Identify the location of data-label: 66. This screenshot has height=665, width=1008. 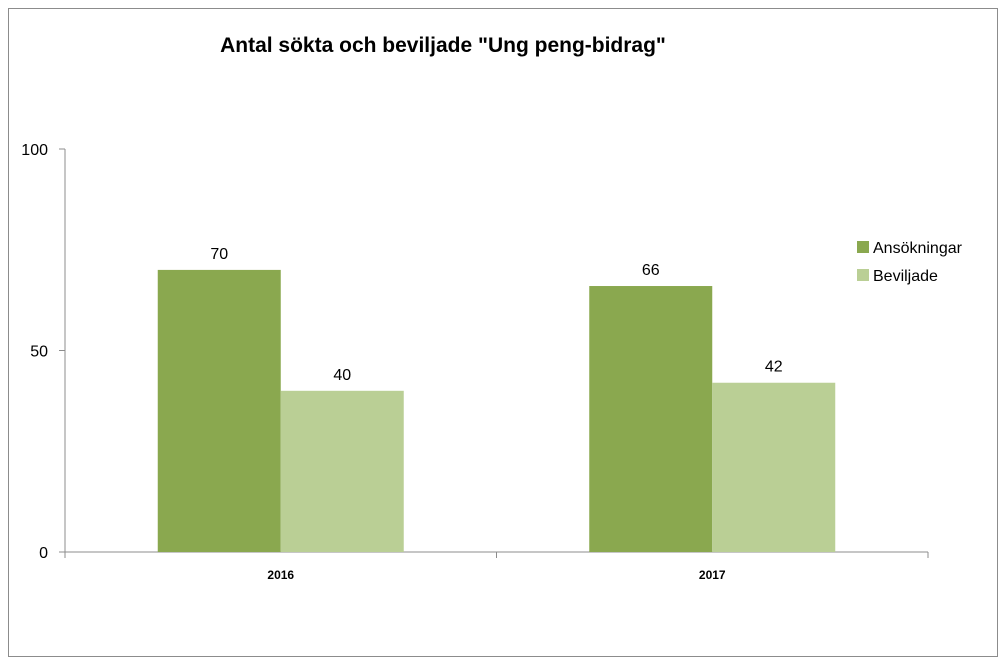
(651, 270).